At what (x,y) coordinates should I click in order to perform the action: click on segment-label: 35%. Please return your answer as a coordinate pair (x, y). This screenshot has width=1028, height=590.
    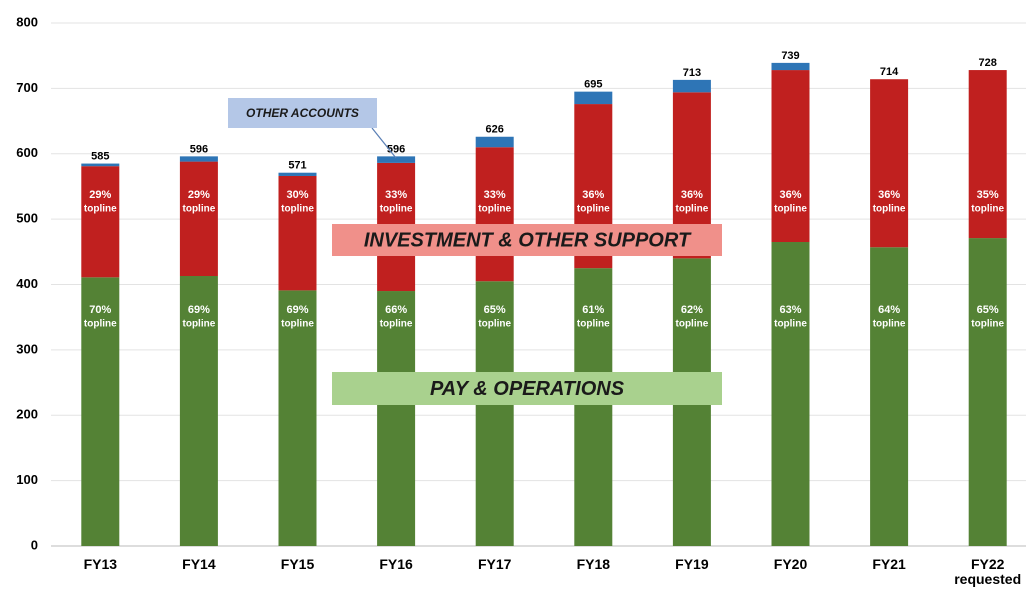
    Looking at the image, I should click on (988, 195).